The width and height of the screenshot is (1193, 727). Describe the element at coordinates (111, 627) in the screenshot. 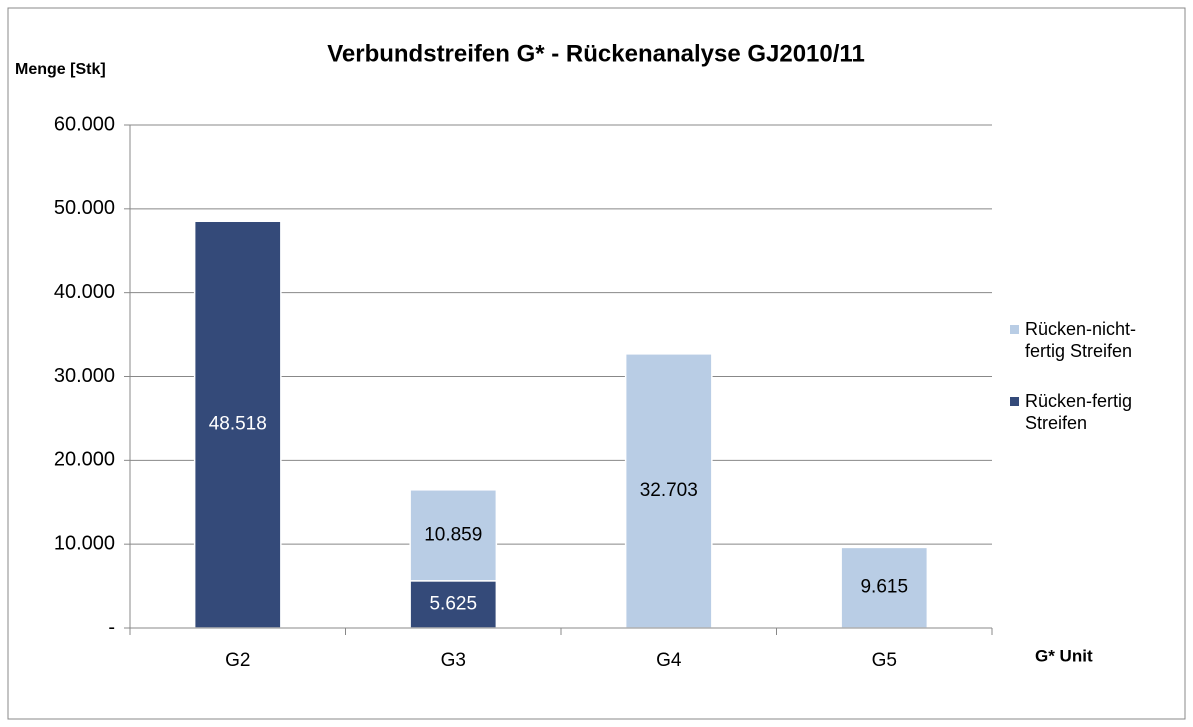

I see `y-tick-label: -` at that location.